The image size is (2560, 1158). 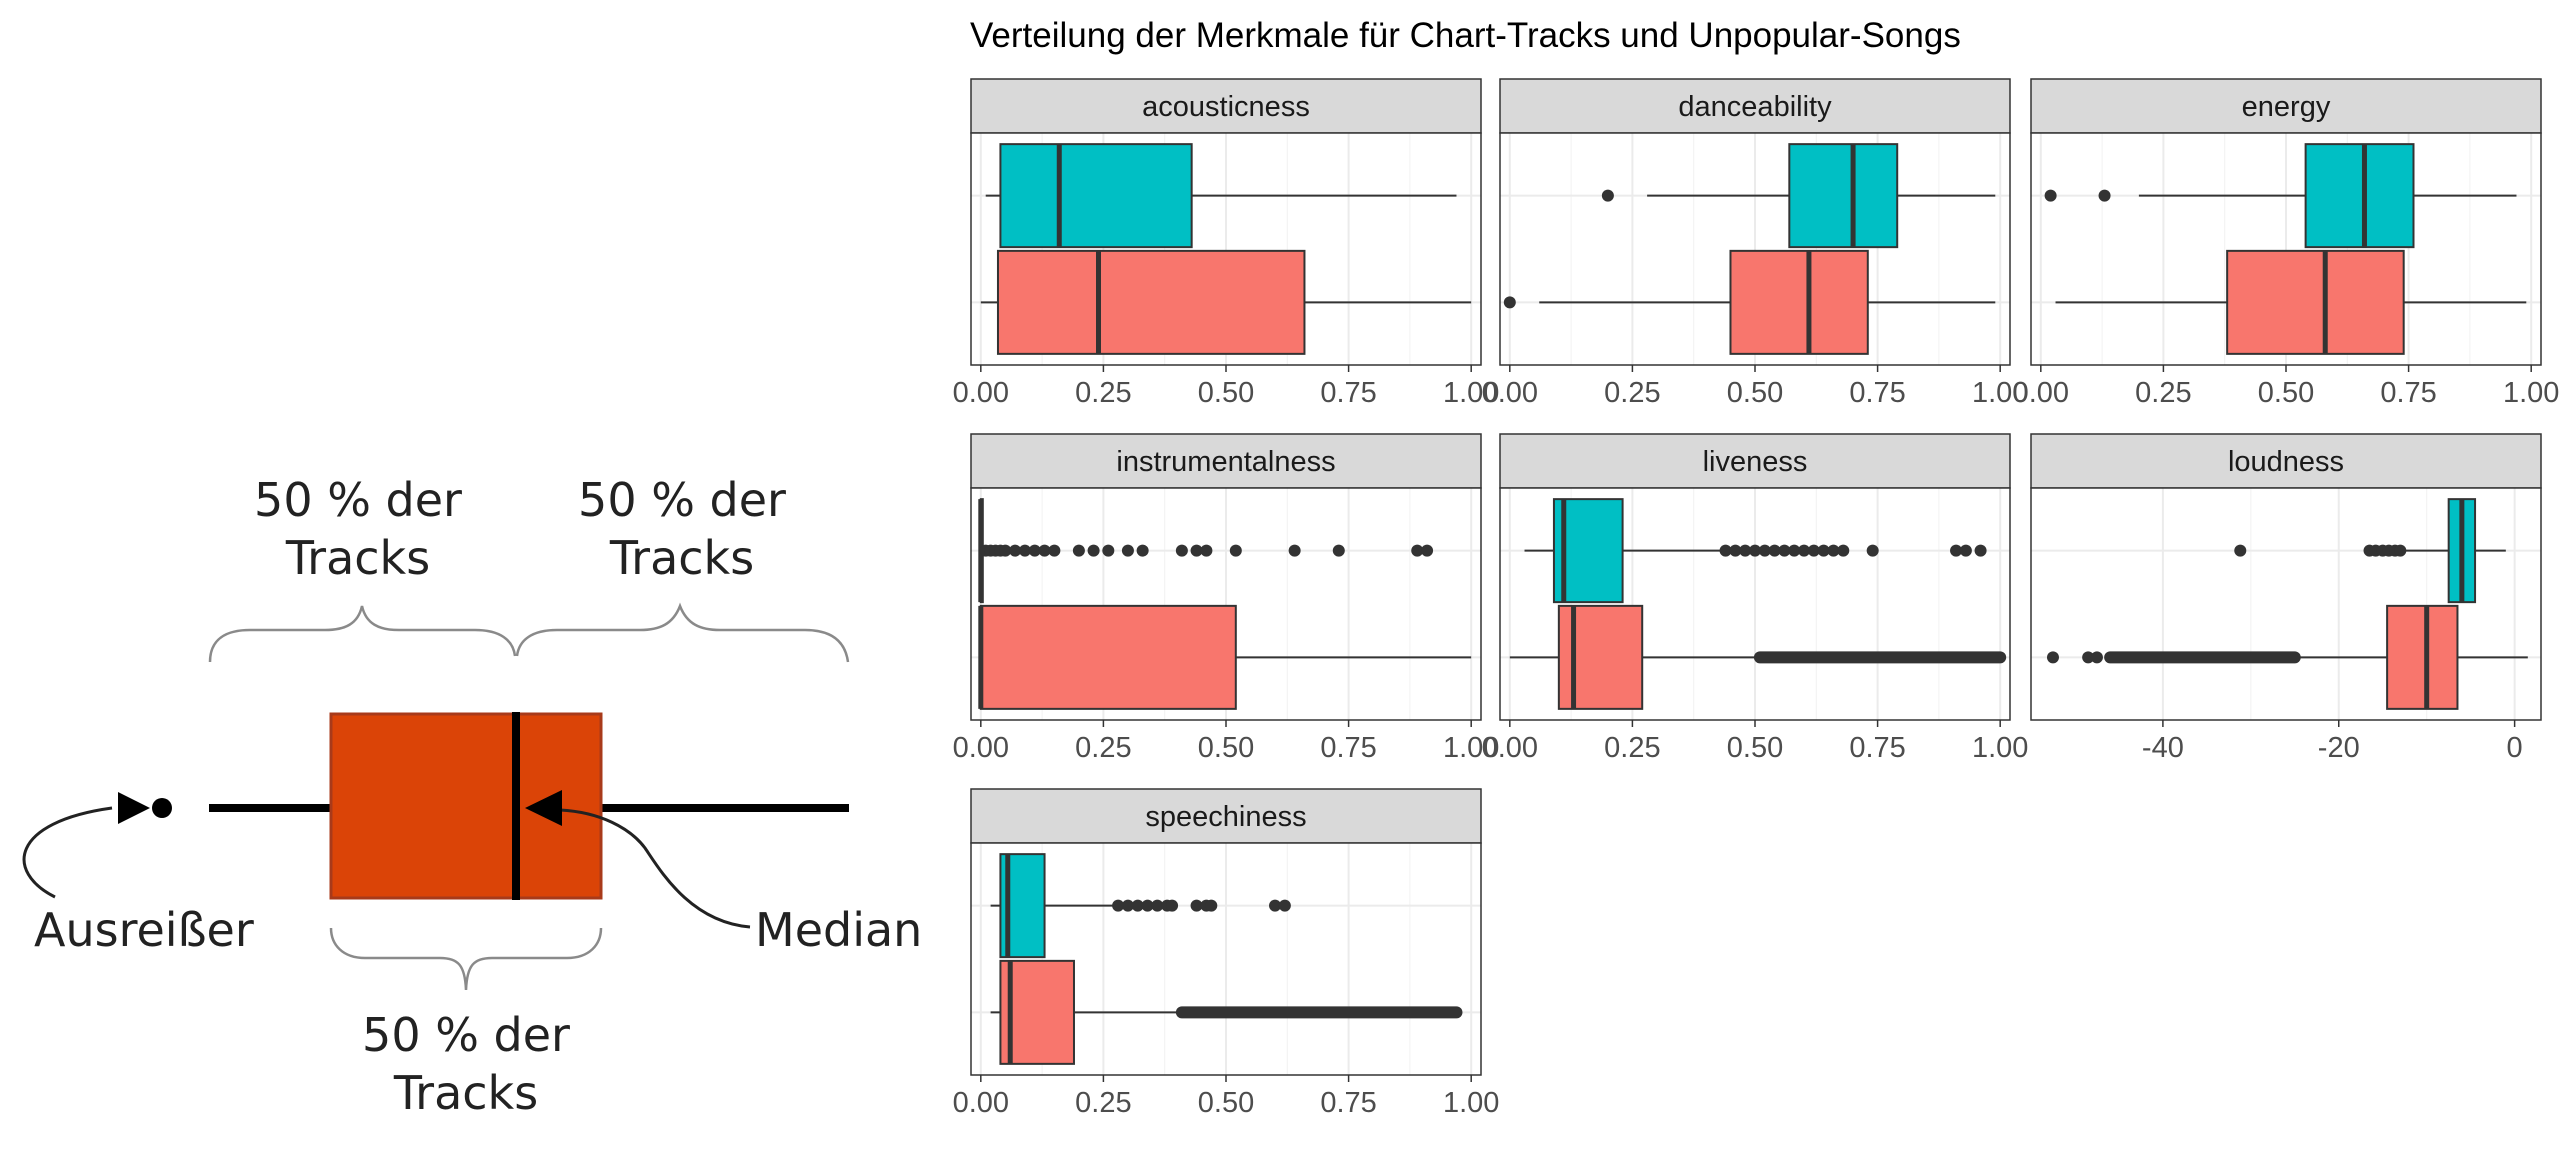 I want to click on facet-strip-label: acousticness, so click(x=1226, y=107).